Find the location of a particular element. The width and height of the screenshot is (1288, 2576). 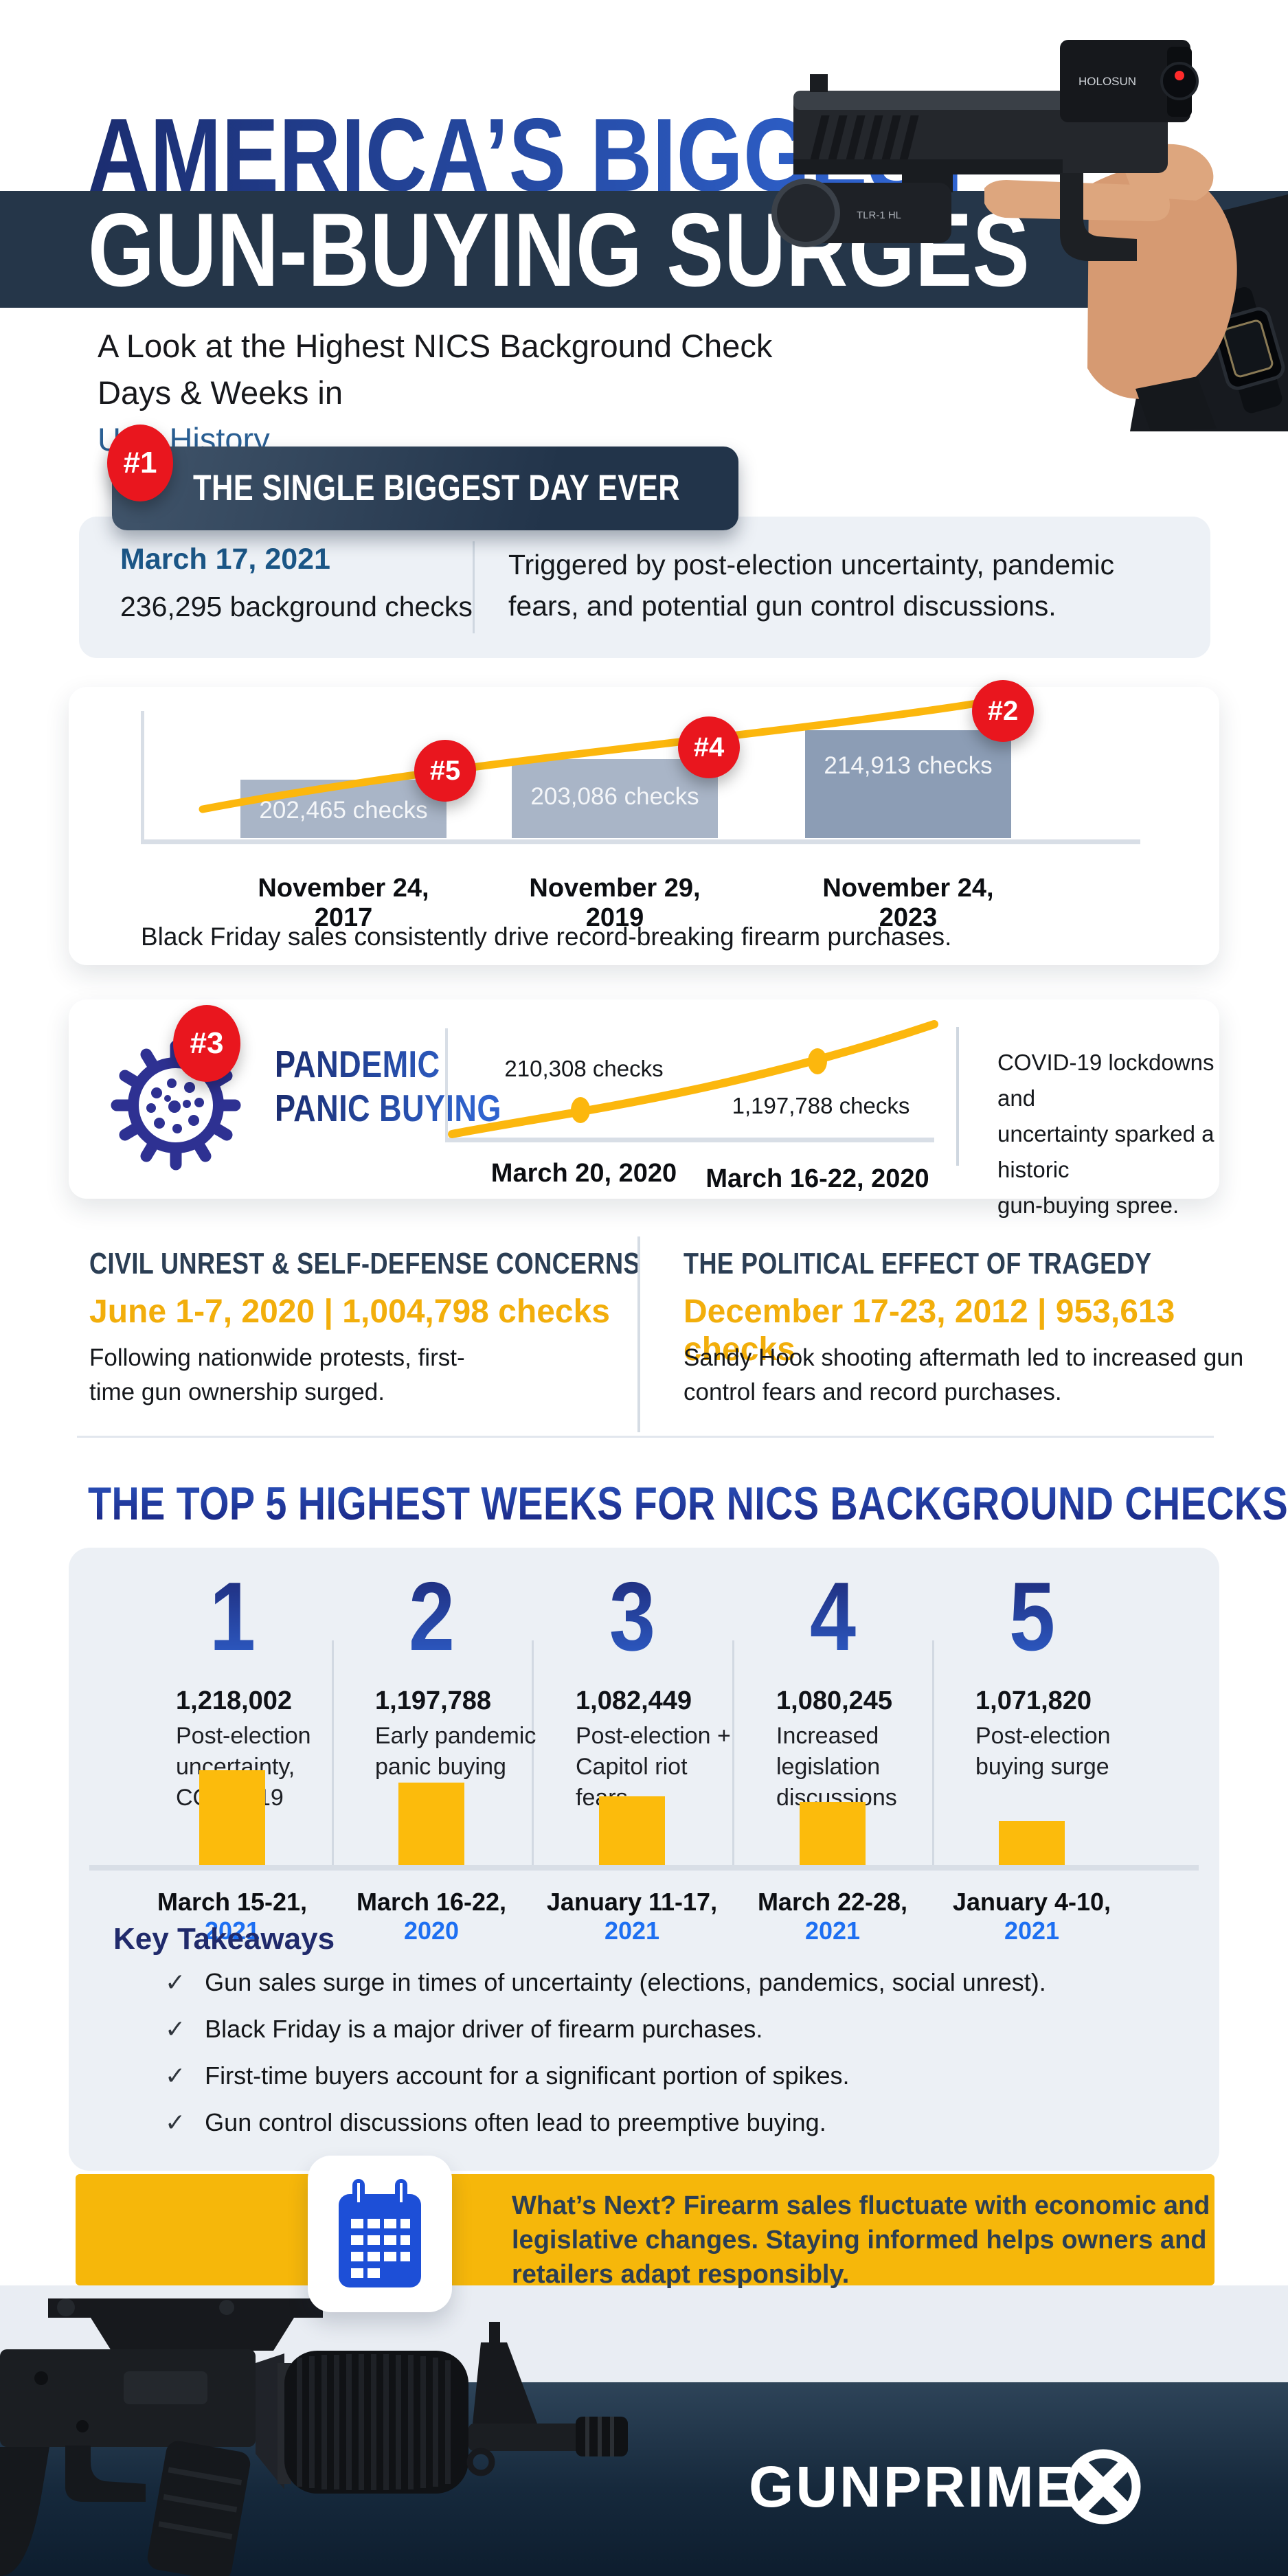

sight-label: HOLOSUN is located at coordinates (1107, 81).